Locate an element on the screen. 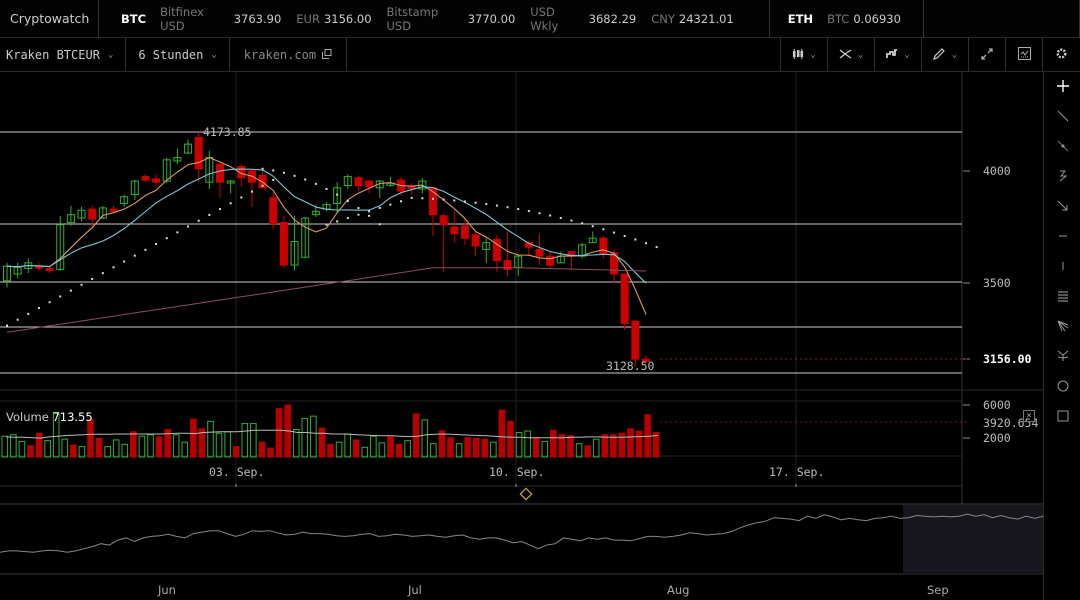 The width and height of the screenshot is (1080, 600). crosshair-icon is located at coordinates (1062, 87).